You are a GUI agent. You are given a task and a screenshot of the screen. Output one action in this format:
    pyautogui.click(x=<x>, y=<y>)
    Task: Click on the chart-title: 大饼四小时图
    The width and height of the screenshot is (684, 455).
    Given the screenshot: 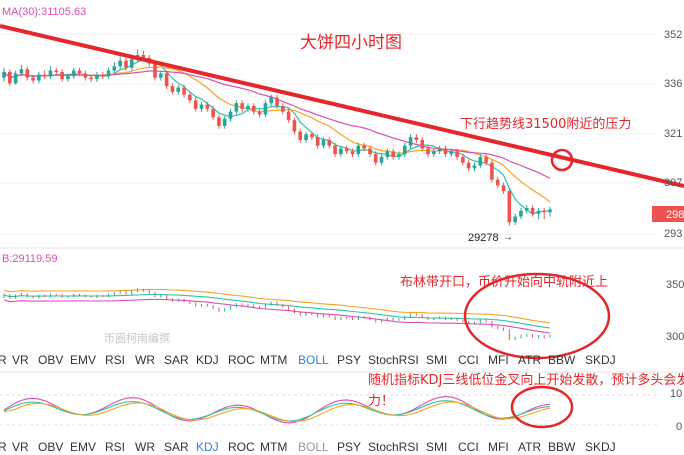 What is the action you would take?
    pyautogui.click(x=351, y=43)
    